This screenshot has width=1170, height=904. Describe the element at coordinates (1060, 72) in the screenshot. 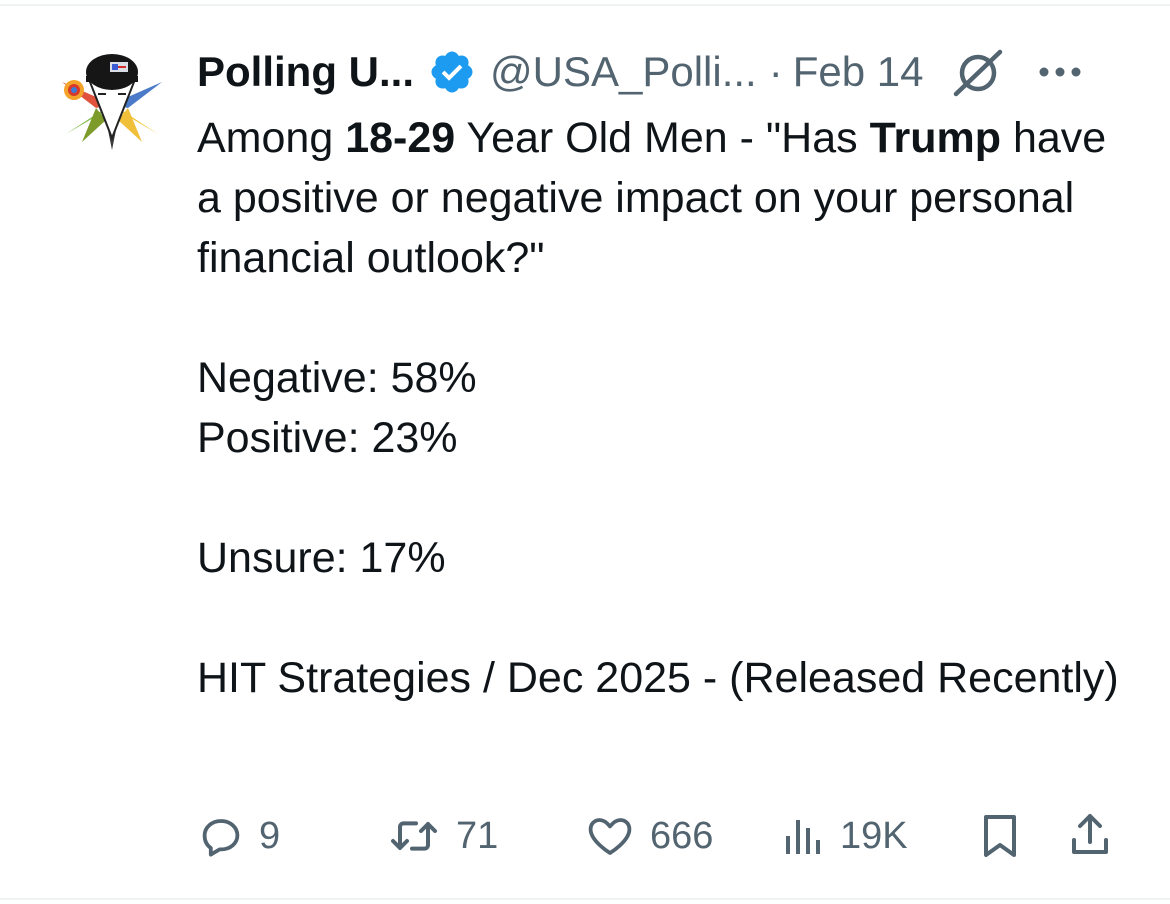

I see `more-icon` at that location.